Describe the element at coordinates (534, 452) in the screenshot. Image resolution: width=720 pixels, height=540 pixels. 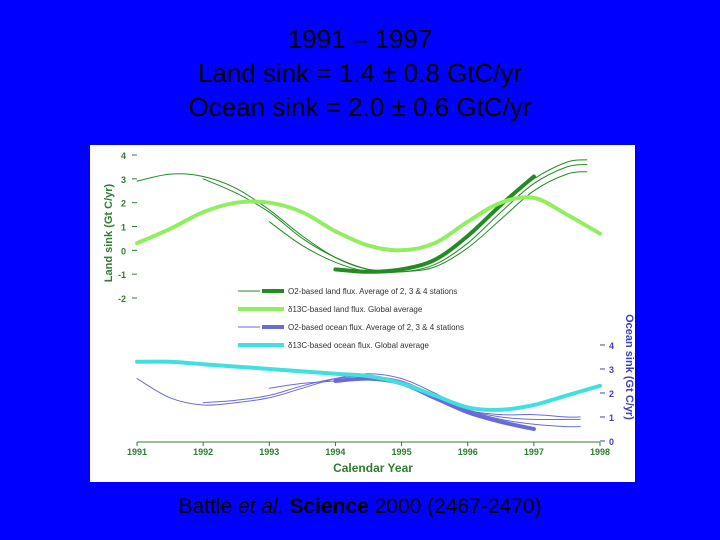
I see `x-tick-label: 1997` at that location.